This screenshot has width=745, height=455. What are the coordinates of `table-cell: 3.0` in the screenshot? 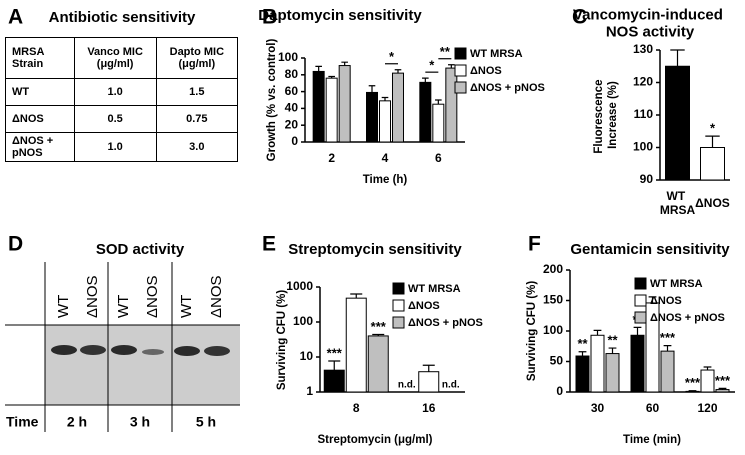 It's located at (197, 147).